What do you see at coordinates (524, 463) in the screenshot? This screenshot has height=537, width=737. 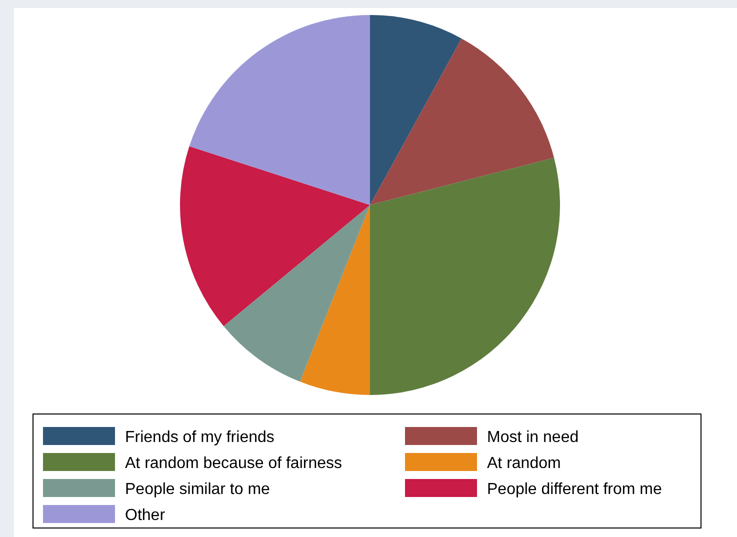 I see `legend-label: At random` at bounding box center [524, 463].